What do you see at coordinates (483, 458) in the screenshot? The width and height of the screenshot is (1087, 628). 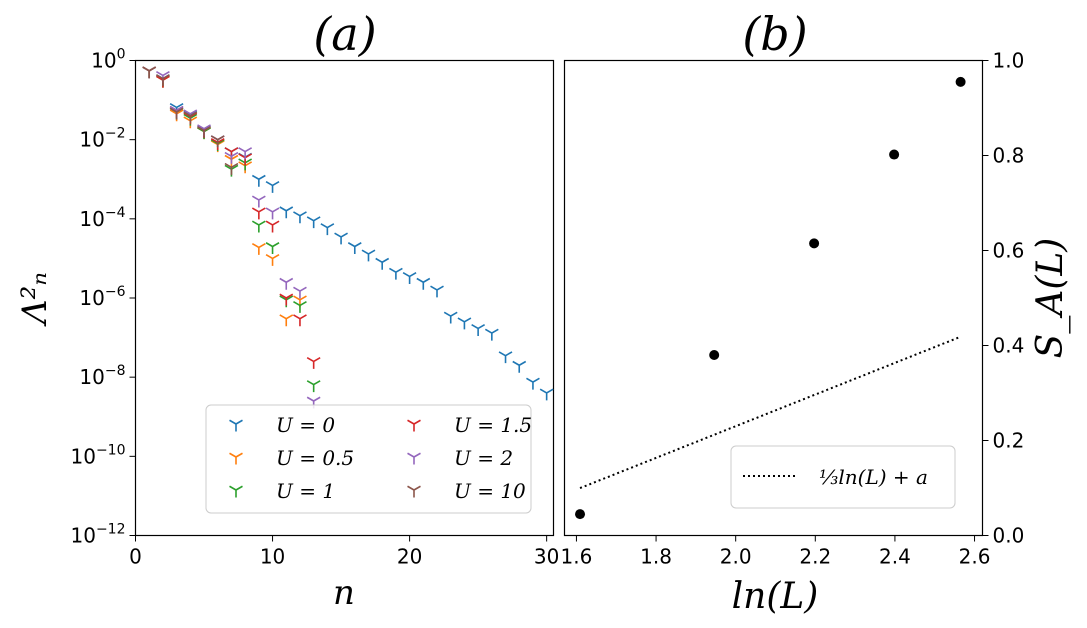 I see `a-legend-label: U = 2` at bounding box center [483, 458].